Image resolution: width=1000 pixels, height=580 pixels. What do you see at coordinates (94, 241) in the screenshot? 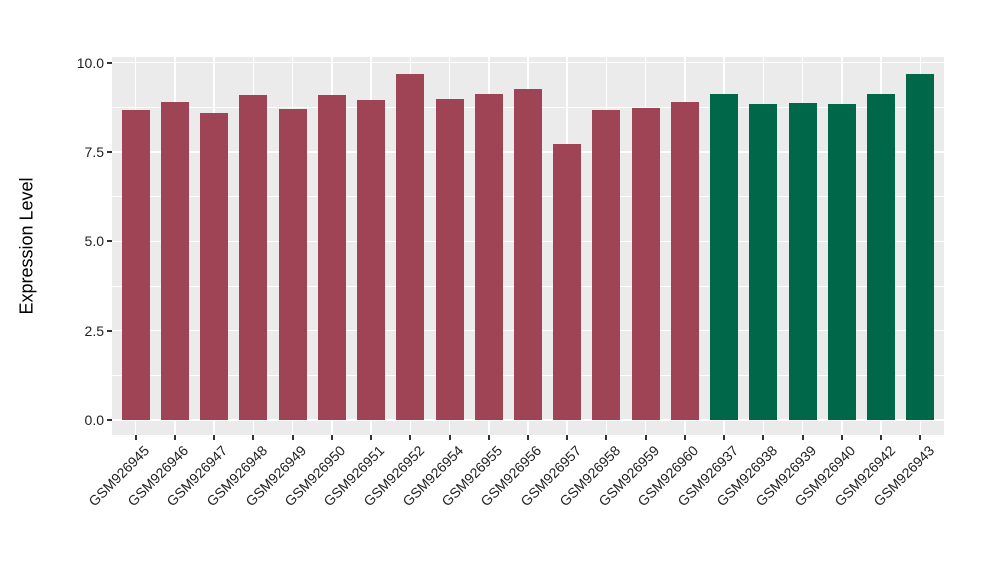
I see `y-tick-label: 5.0` at bounding box center [94, 241].